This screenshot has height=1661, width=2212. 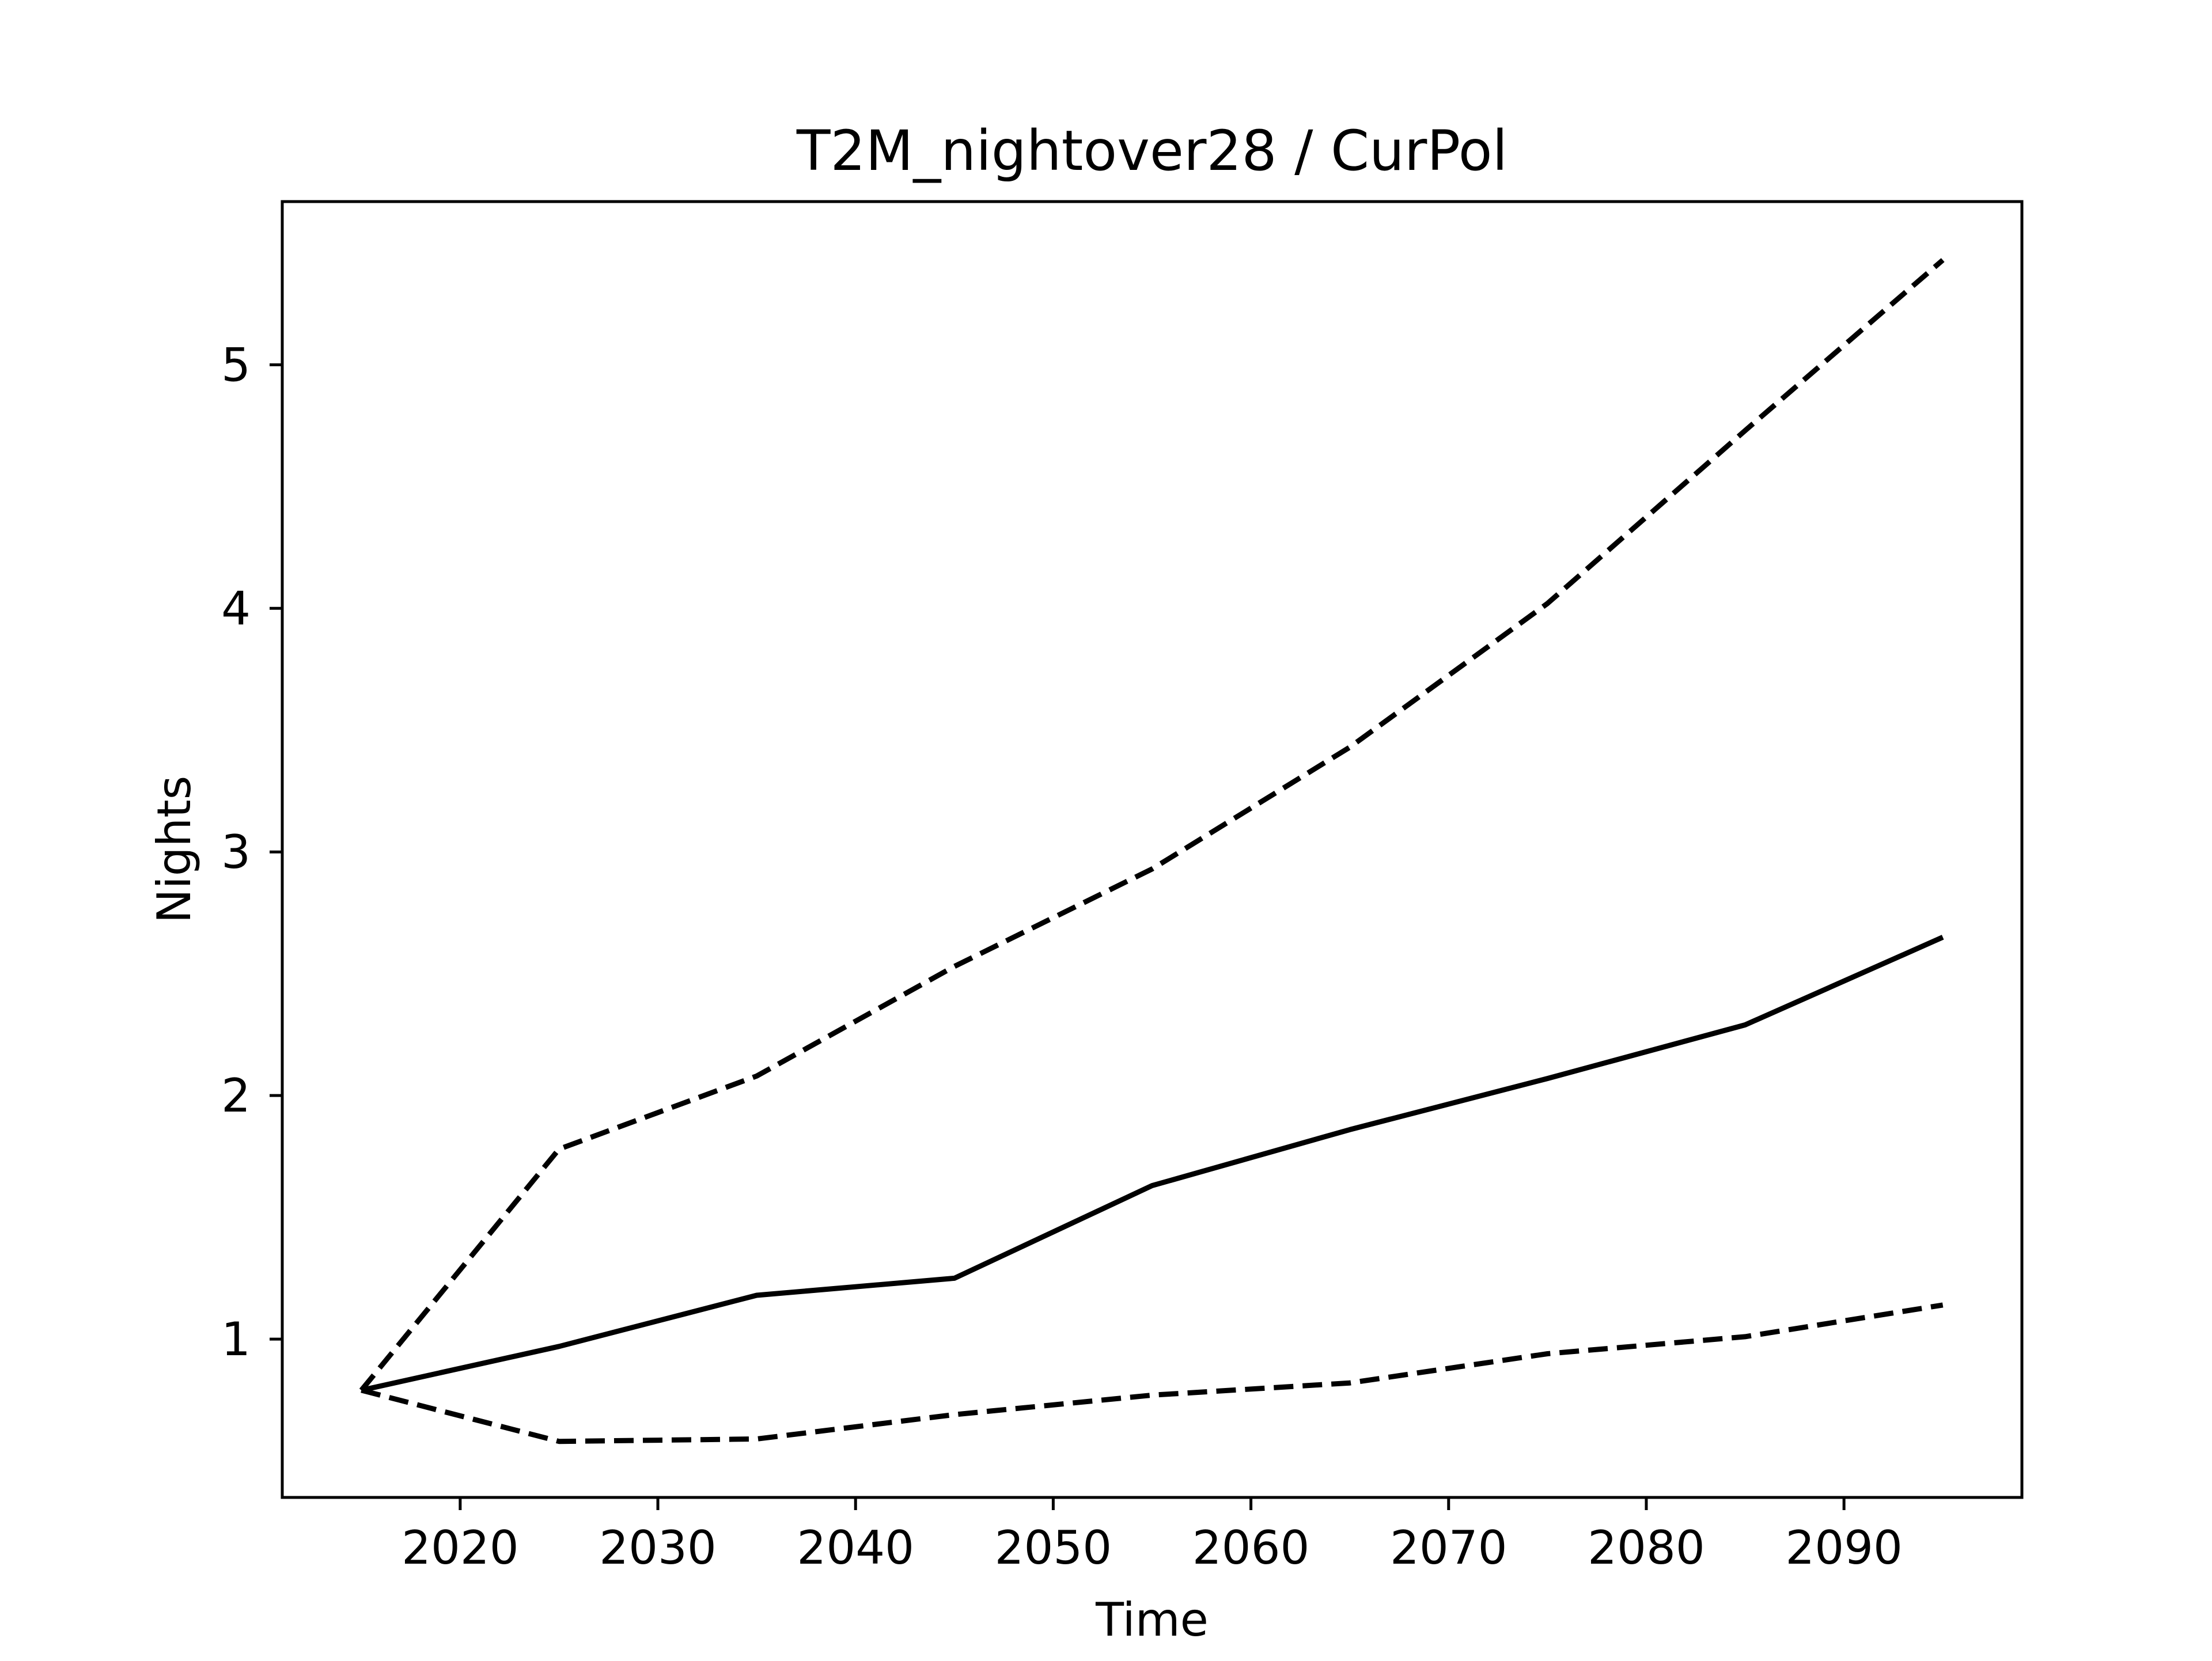 What do you see at coordinates (1152, 1536) in the screenshot?
I see `x-axis: 2020 2030 2040 2050 2060 2070 2080 2090` at bounding box center [1152, 1536].